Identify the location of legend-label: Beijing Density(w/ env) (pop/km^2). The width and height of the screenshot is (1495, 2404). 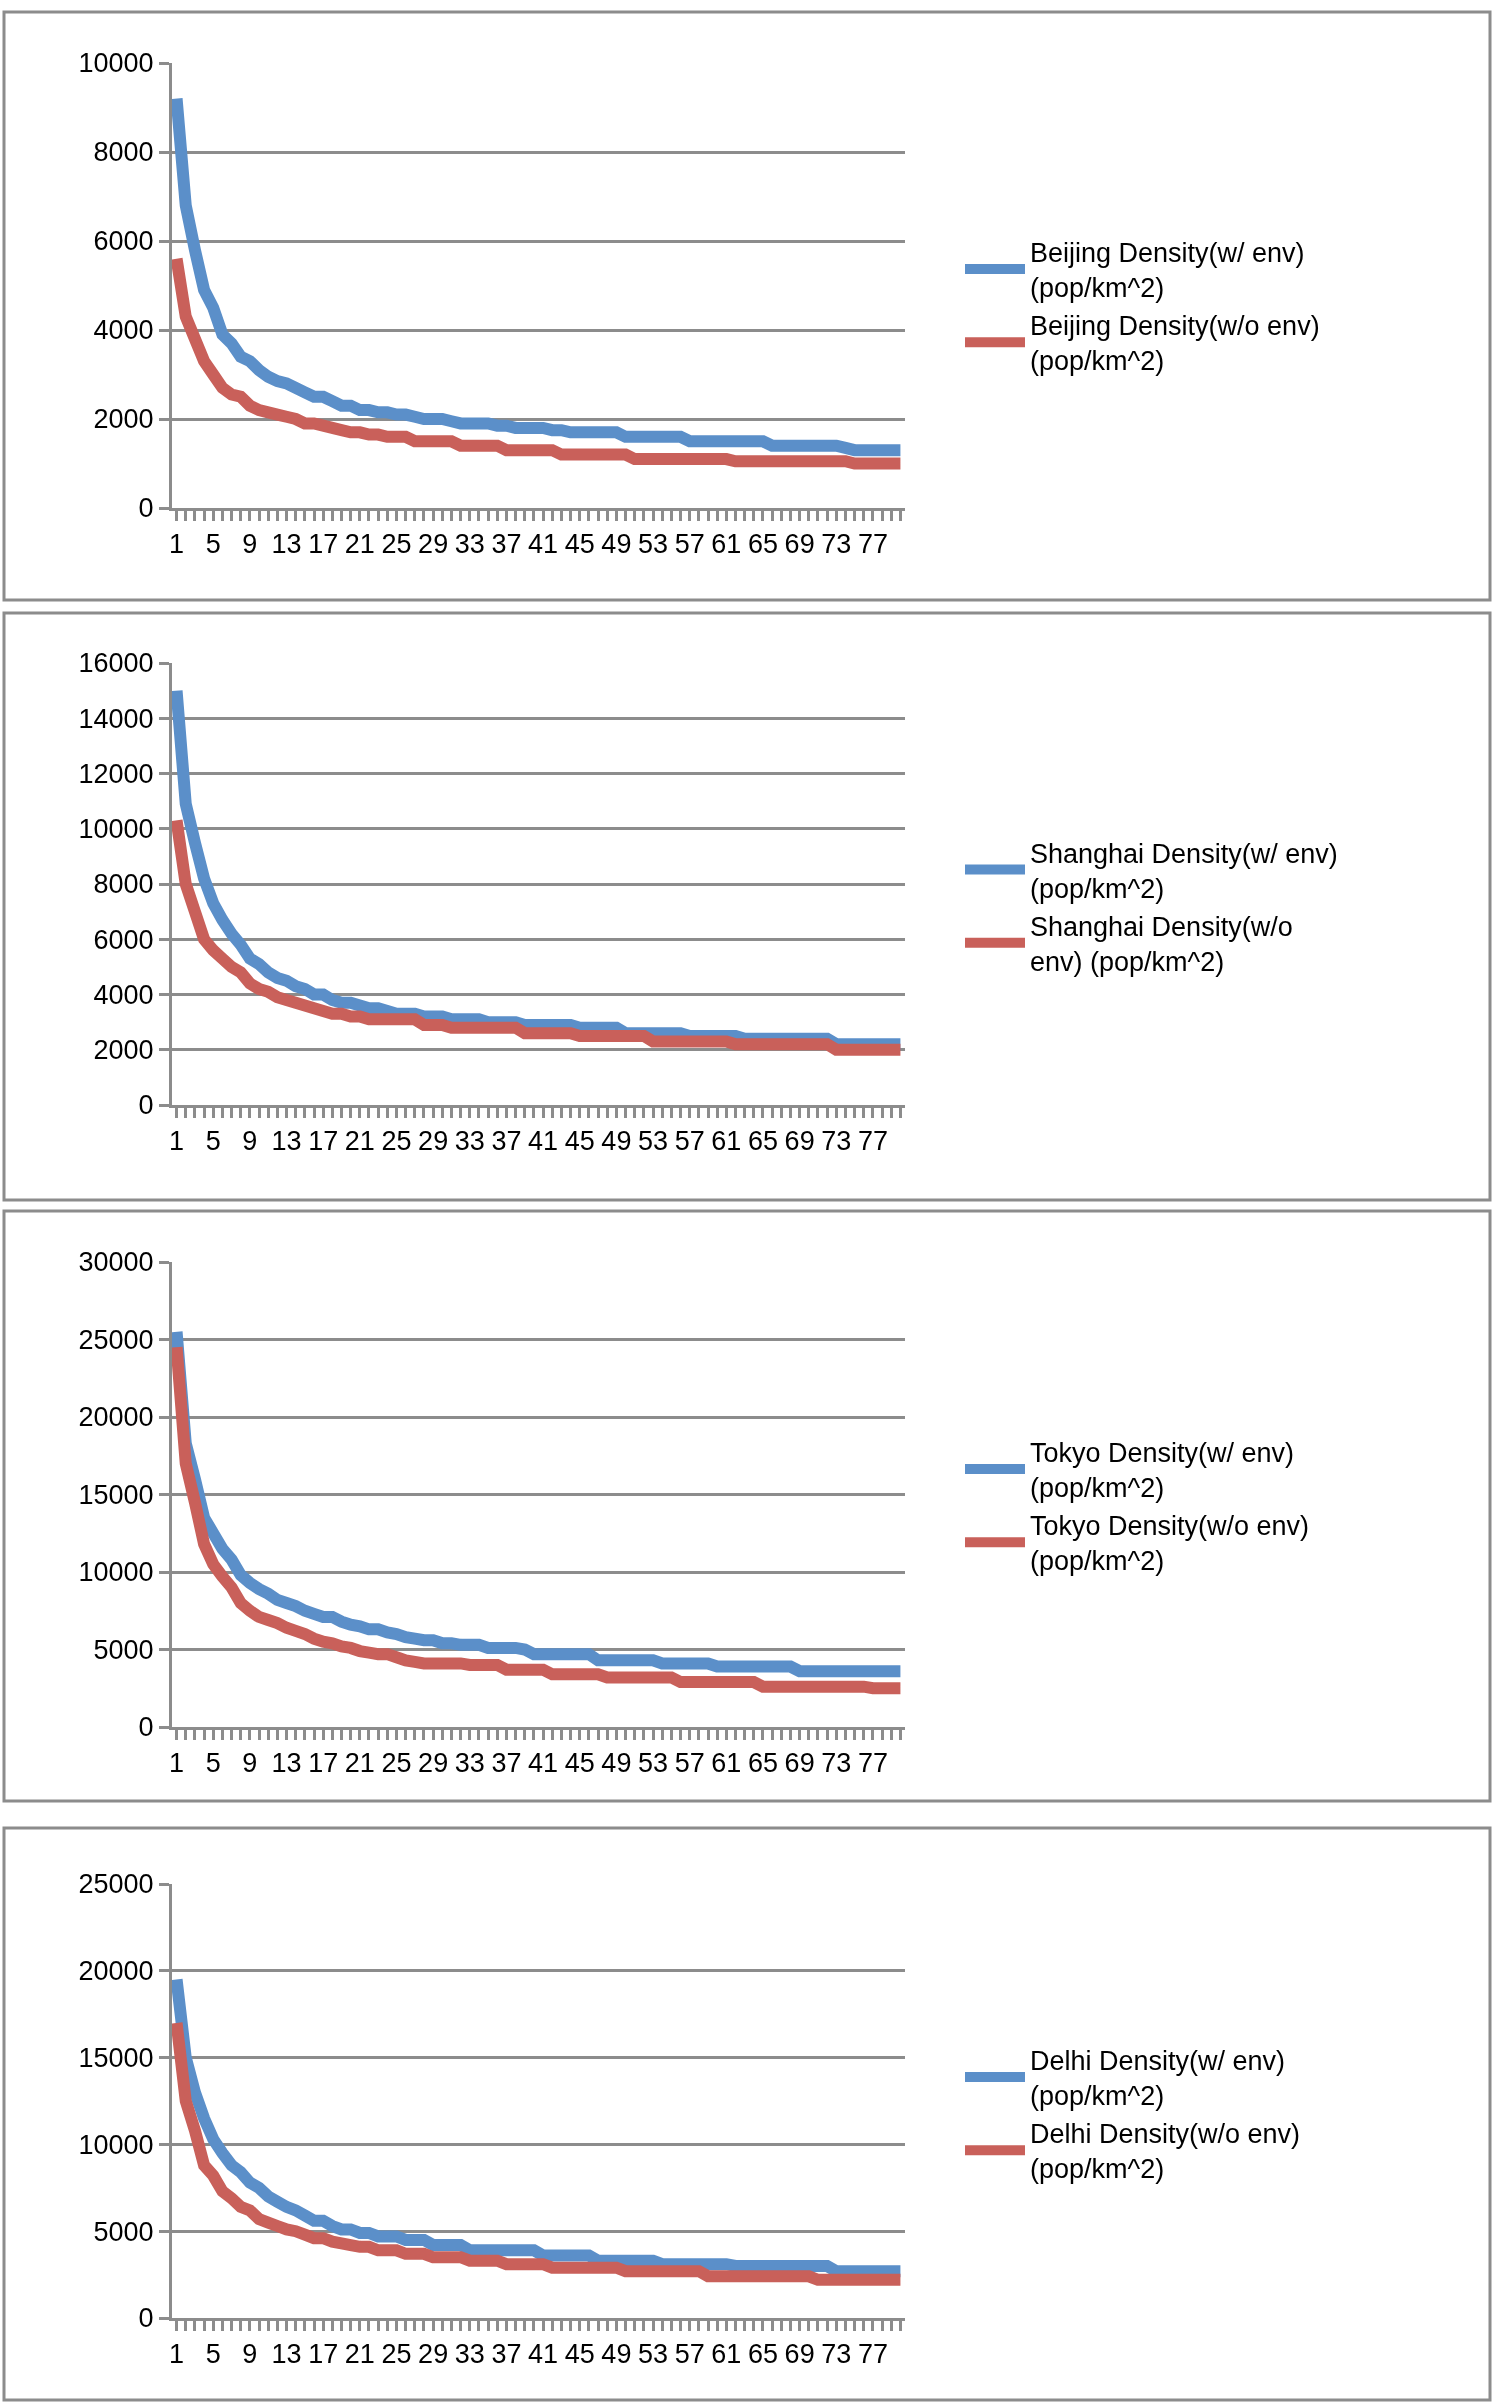
(1167, 271).